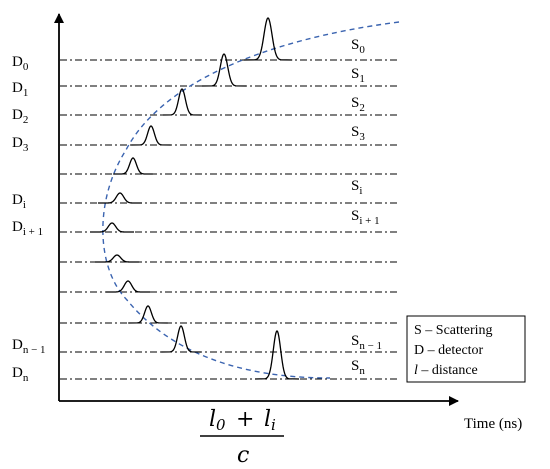 The image size is (550, 469). I want to click on scatterer-label-si1: Si + 1, so click(365, 217).